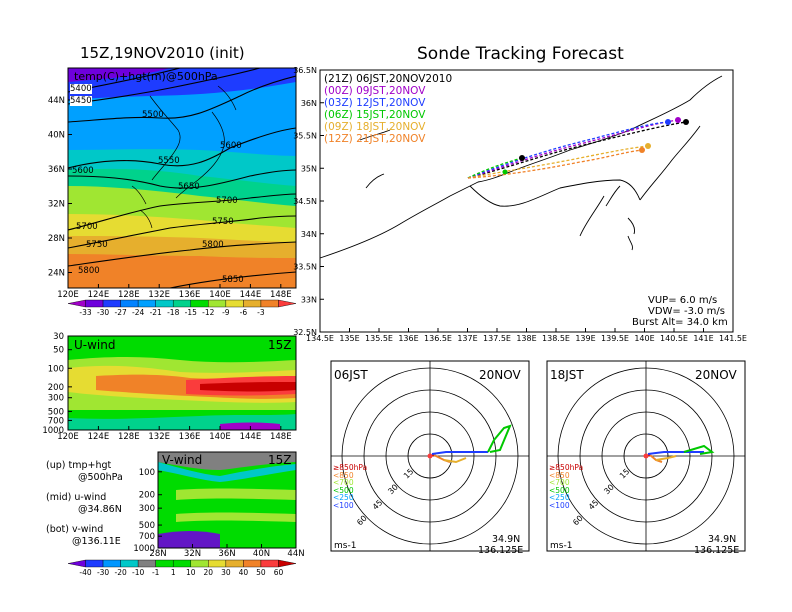 The image size is (792, 612). What do you see at coordinates (559, 475) in the screenshot?
I see `hodograph-level-item: <850` at bounding box center [559, 475].